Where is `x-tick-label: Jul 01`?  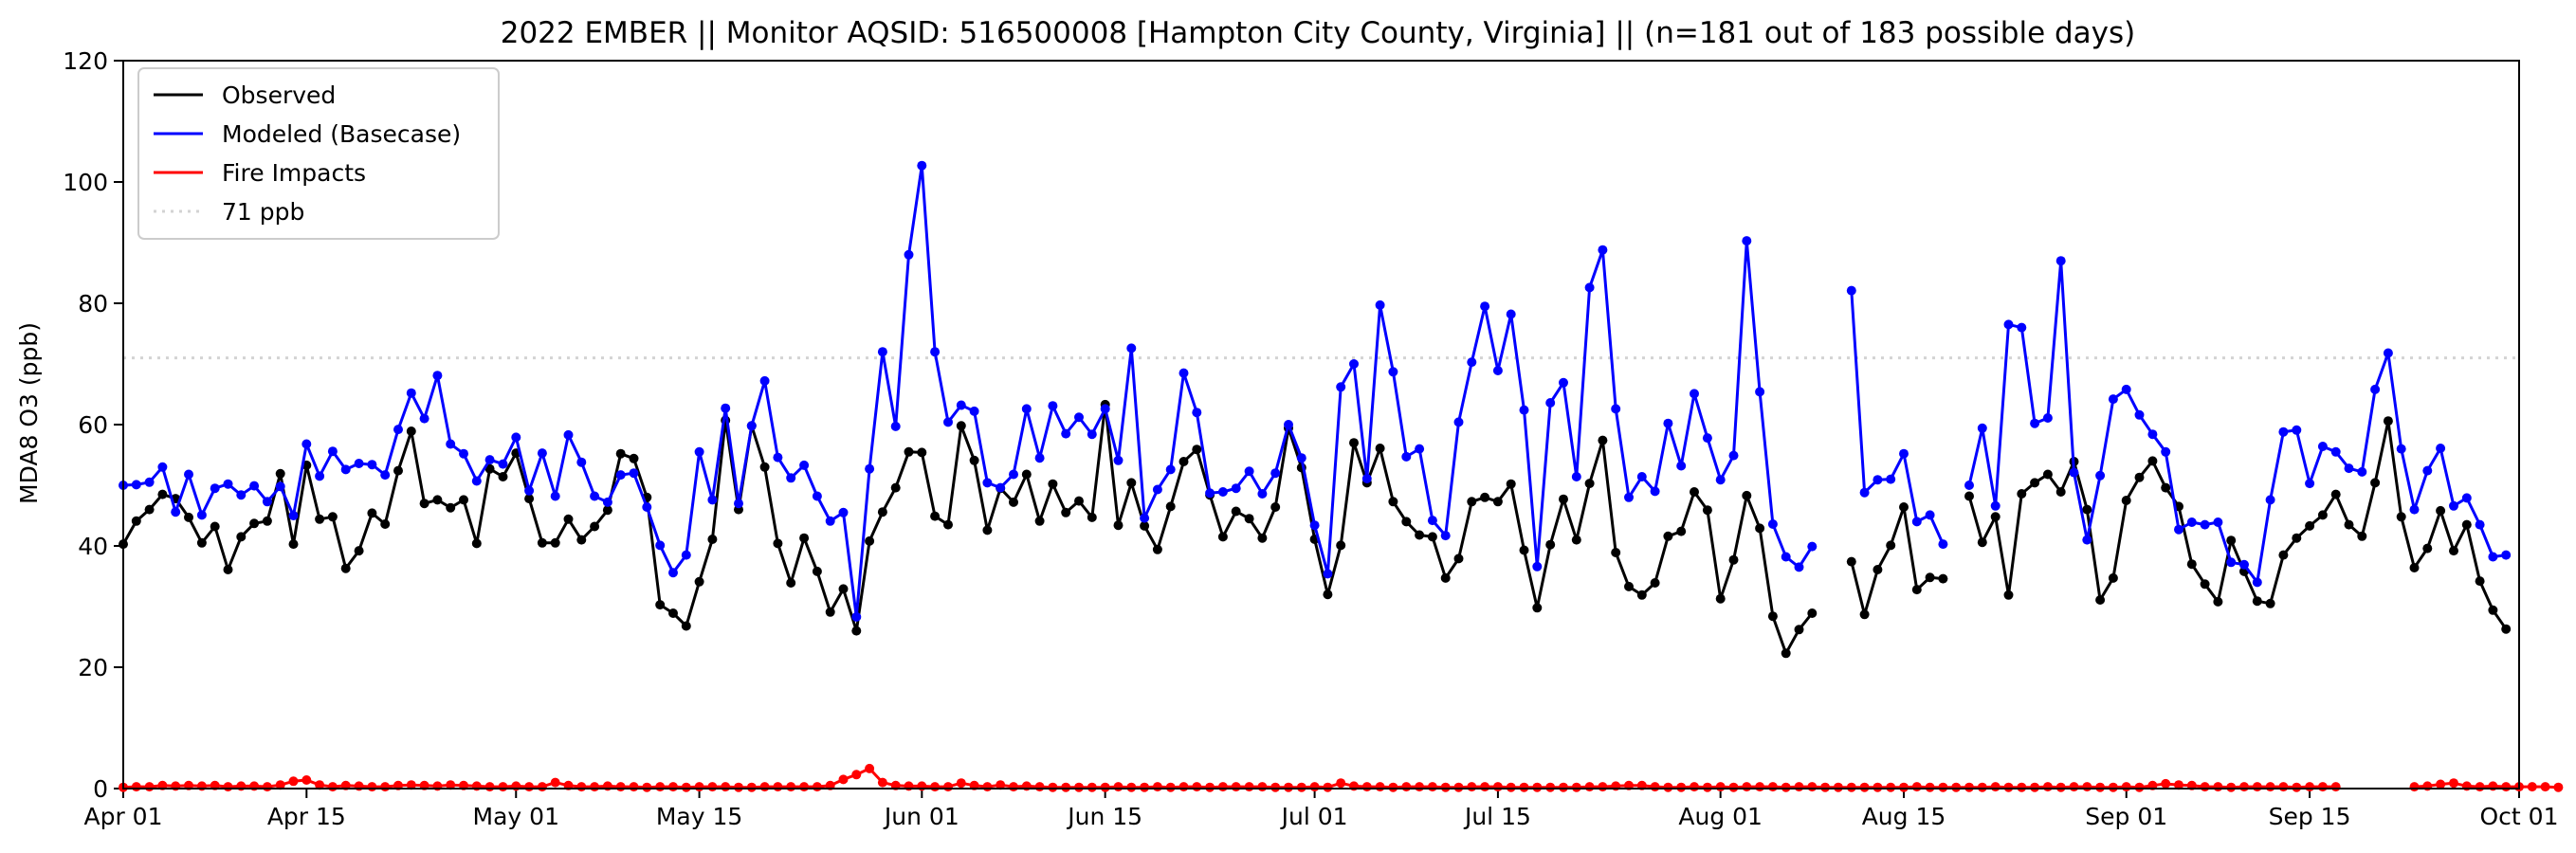 x-tick-label: Jul 01 is located at coordinates (1314, 816).